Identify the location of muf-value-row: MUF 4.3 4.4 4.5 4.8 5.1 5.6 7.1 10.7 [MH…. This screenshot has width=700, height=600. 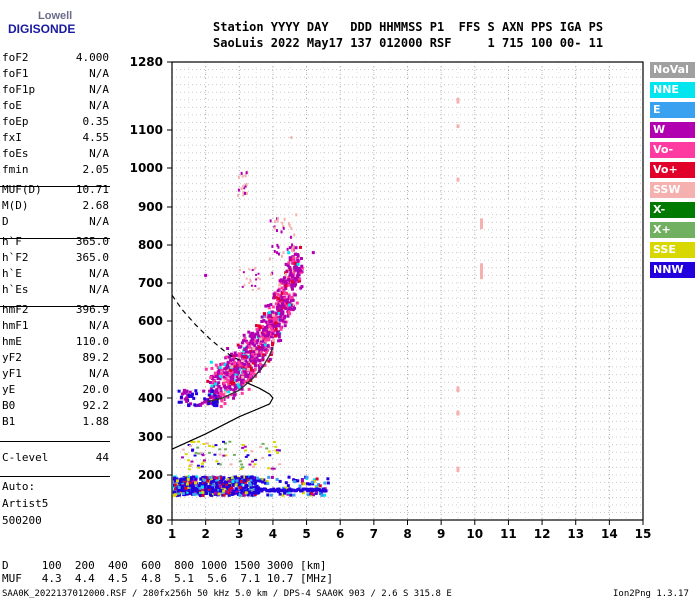
(168, 578).